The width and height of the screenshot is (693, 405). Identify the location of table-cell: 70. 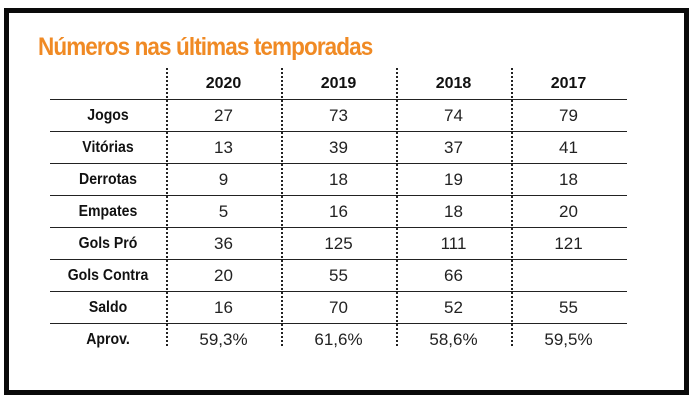
(338, 307).